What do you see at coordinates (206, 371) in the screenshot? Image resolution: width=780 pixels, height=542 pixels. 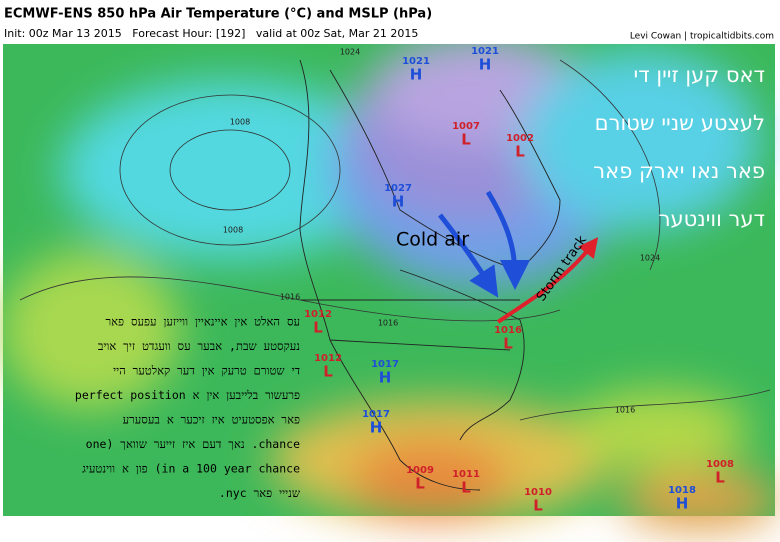 I see `note-left-line: די שטורם טרעק אין דער קאלטער היי` at bounding box center [206, 371].